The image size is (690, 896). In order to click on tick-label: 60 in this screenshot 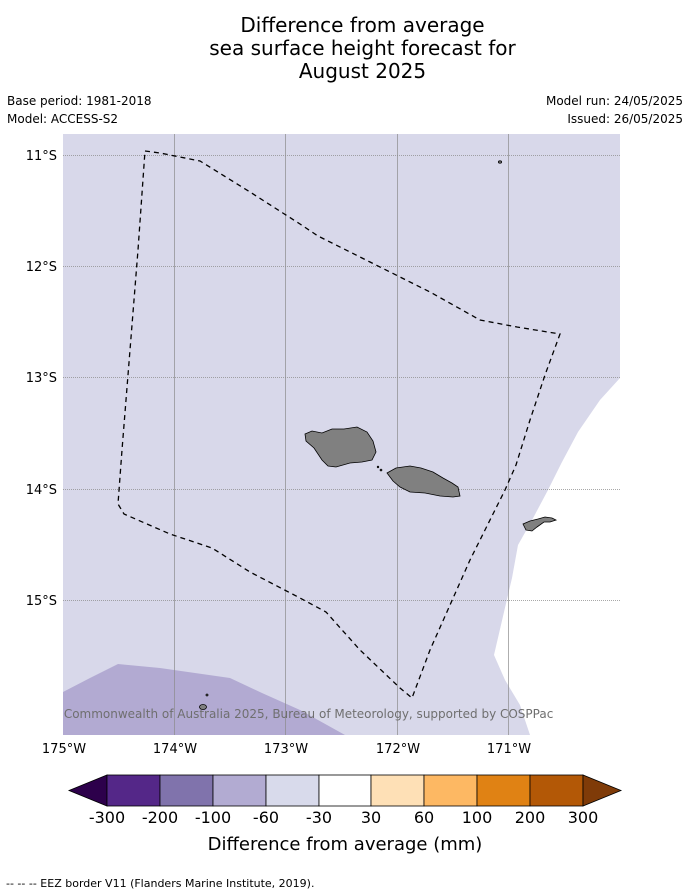, I will do `click(424, 817)`.